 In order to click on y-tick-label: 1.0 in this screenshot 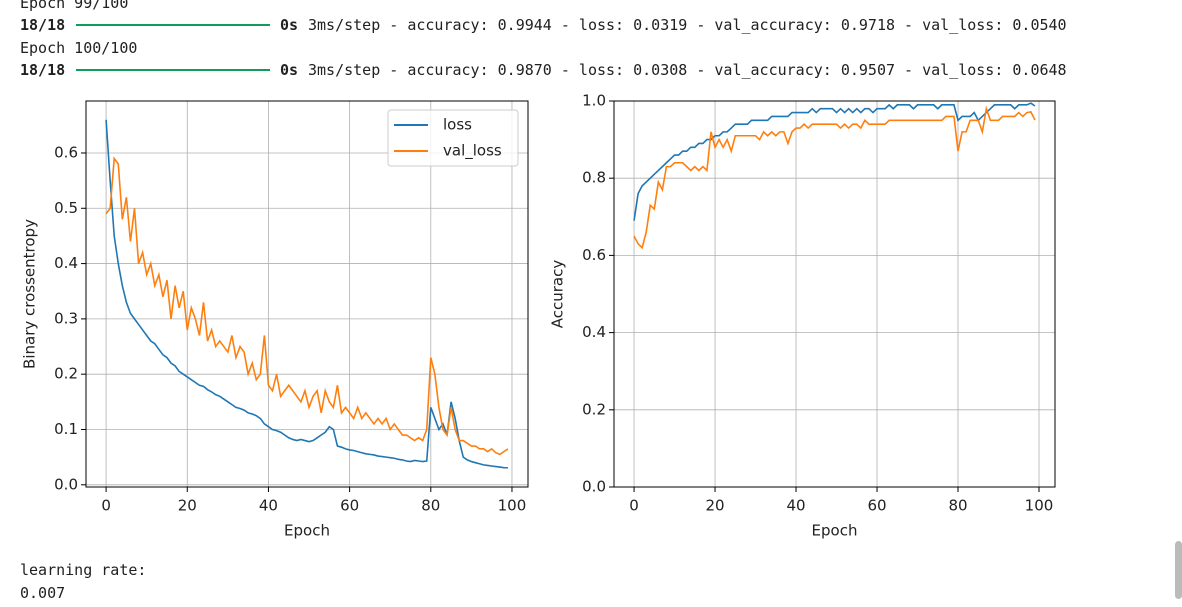, I will do `click(594, 101)`.